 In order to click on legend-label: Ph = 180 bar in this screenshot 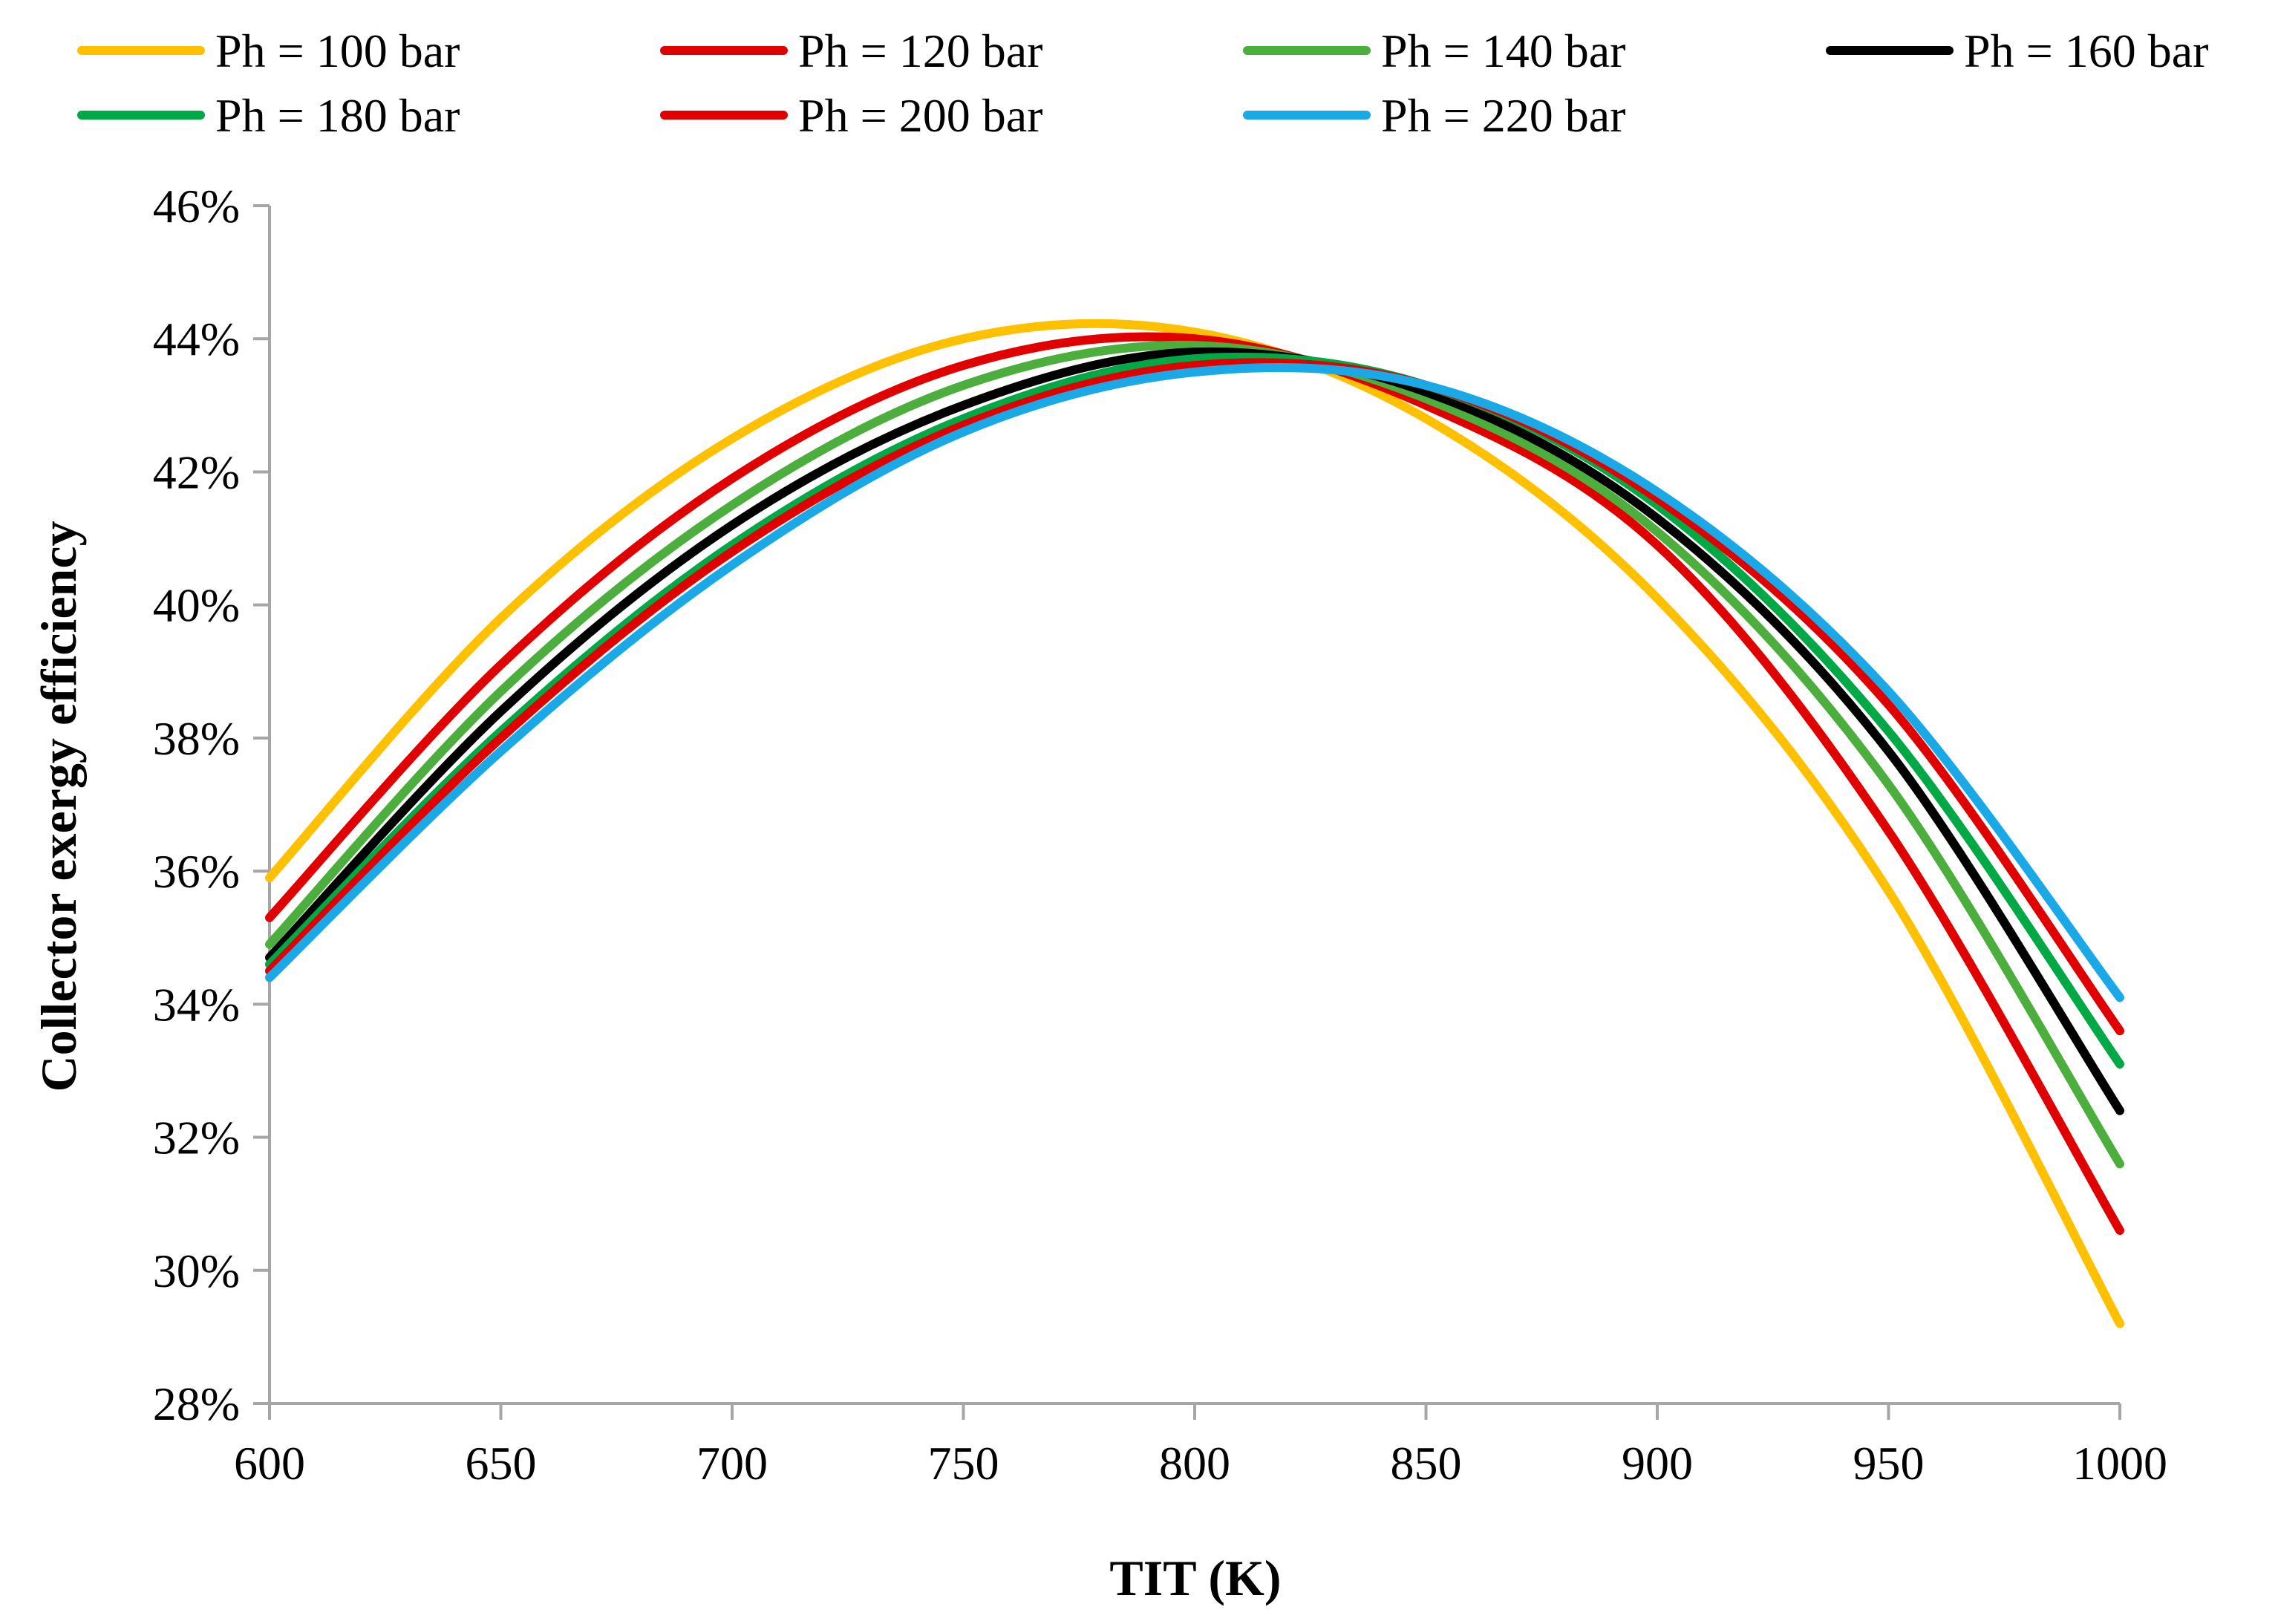, I will do `click(338, 115)`.